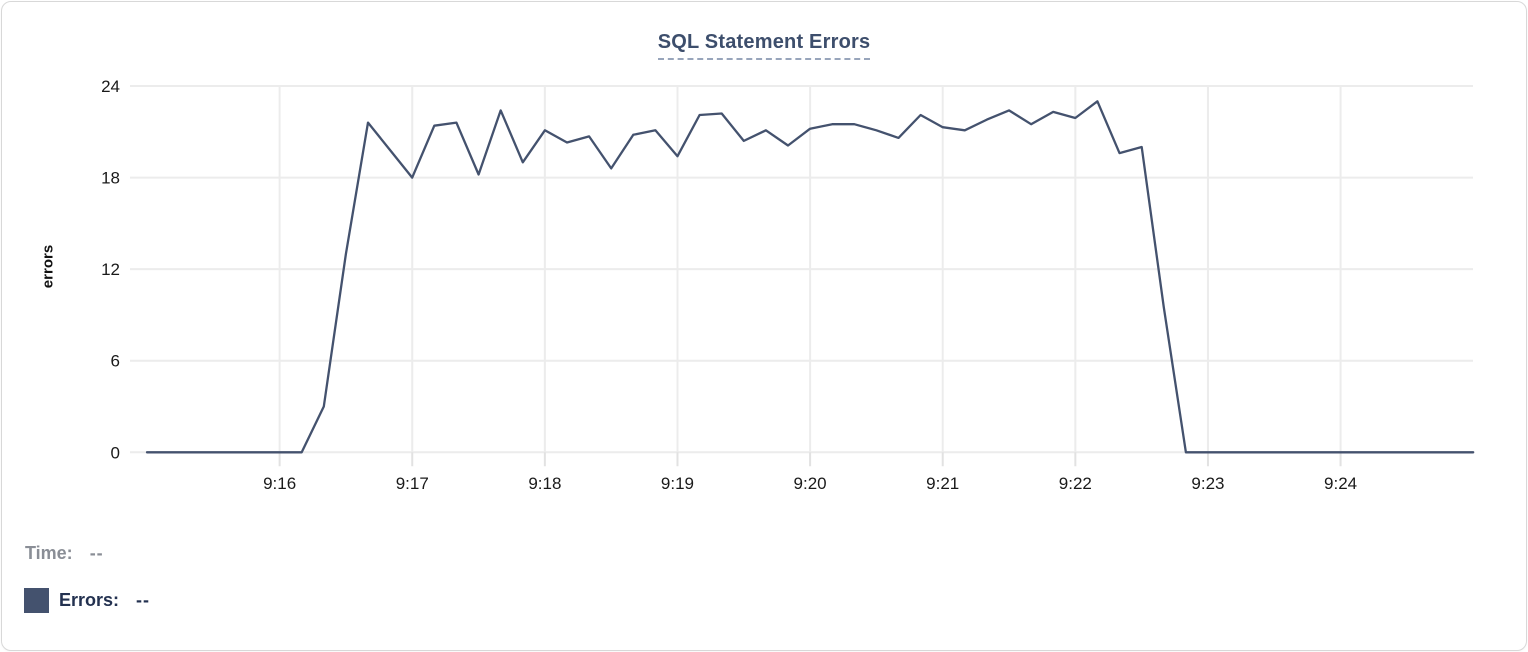  Describe the element at coordinates (110, 269) in the screenshot. I see `y-tick-label: 12` at that location.